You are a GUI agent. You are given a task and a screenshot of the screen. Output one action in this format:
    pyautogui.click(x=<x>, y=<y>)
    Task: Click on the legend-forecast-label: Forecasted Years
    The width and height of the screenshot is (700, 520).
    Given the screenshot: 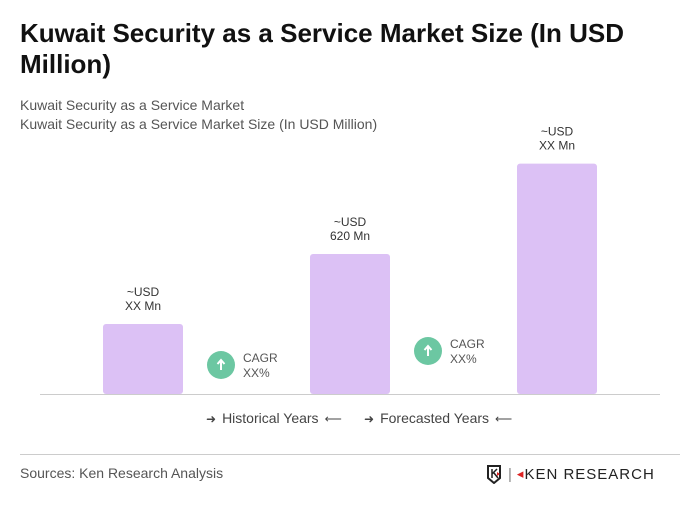 What is the action you would take?
    pyautogui.click(x=435, y=418)
    